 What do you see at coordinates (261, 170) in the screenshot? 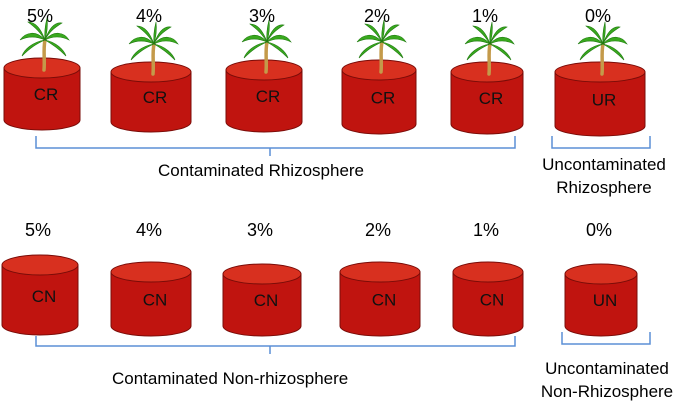
I see `contaminated-rhizosphere-label: Contaminated Rhizosphere` at bounding box center [261, 170].